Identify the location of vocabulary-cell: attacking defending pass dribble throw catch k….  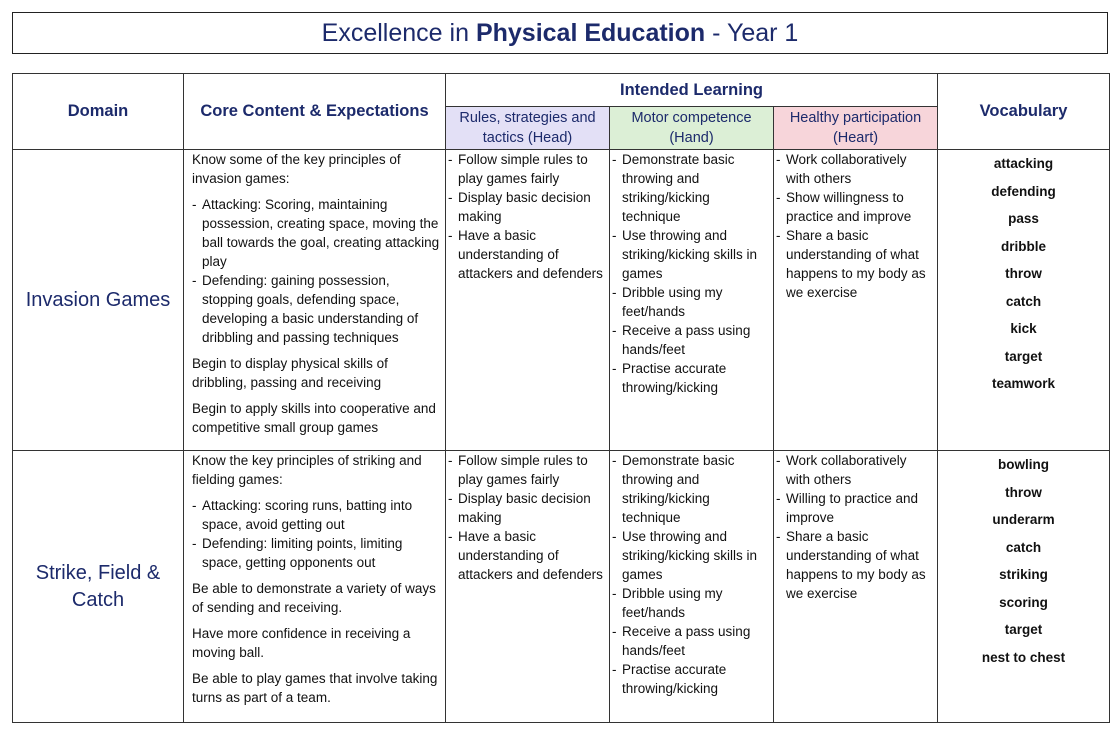
(1024, 300).